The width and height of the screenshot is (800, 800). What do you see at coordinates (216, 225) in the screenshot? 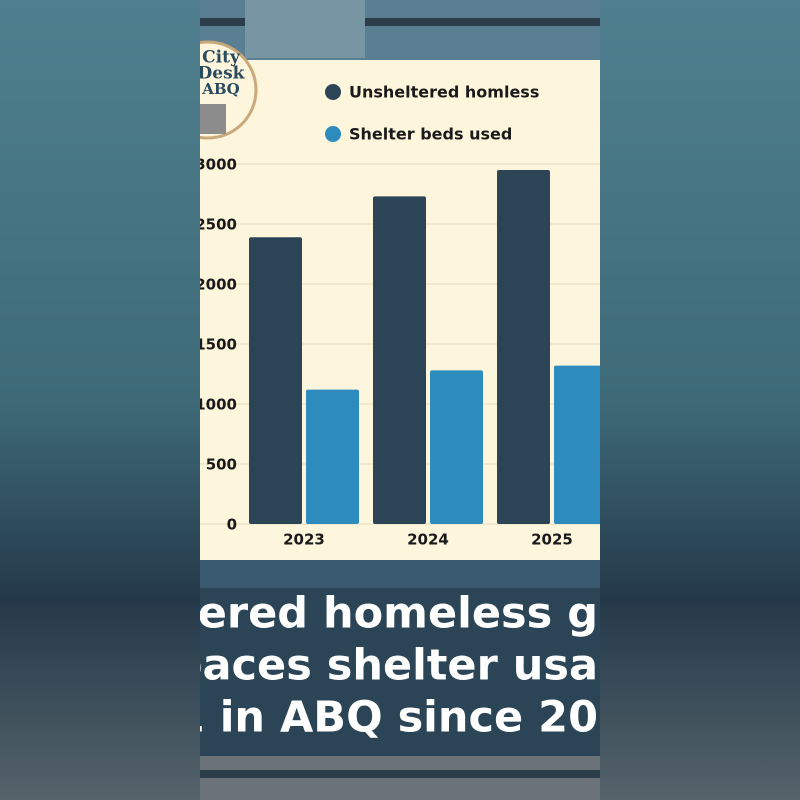
I see `y-tick-label: 2500` at bounding box center [216, 225].